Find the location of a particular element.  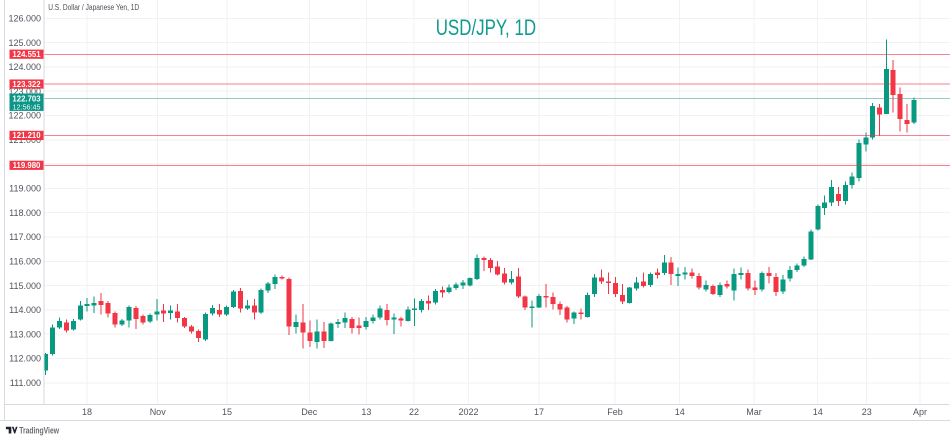

svg-text: 13 is located at coordinates (366, 412).